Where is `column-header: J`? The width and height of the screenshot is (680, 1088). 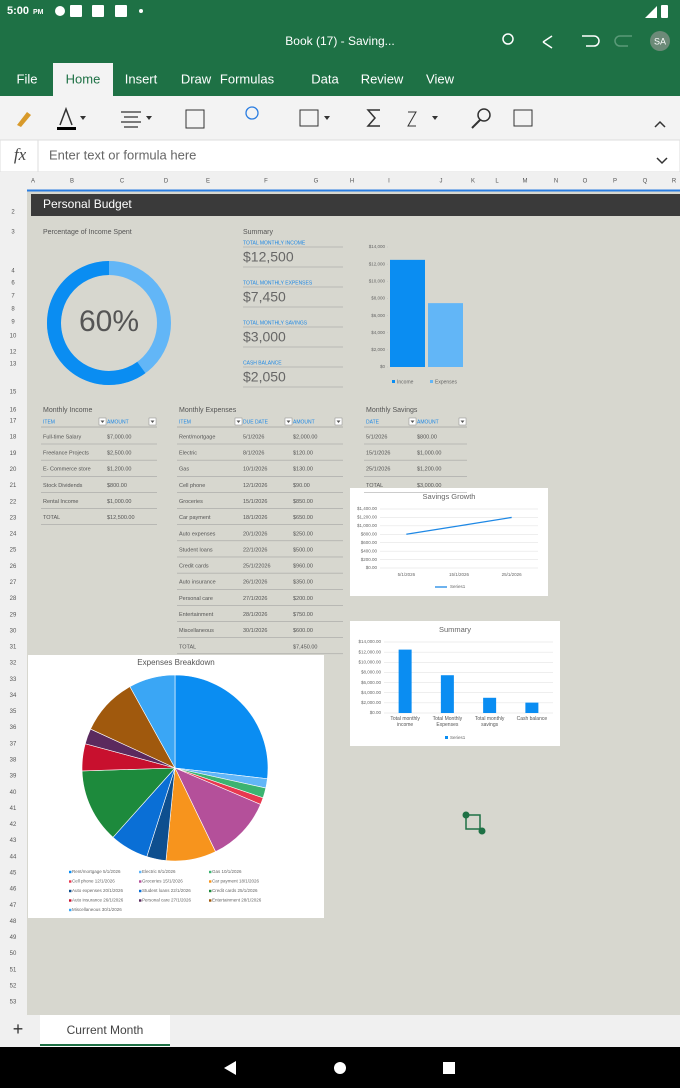
column-header: J is located at coordinates (441, 182).